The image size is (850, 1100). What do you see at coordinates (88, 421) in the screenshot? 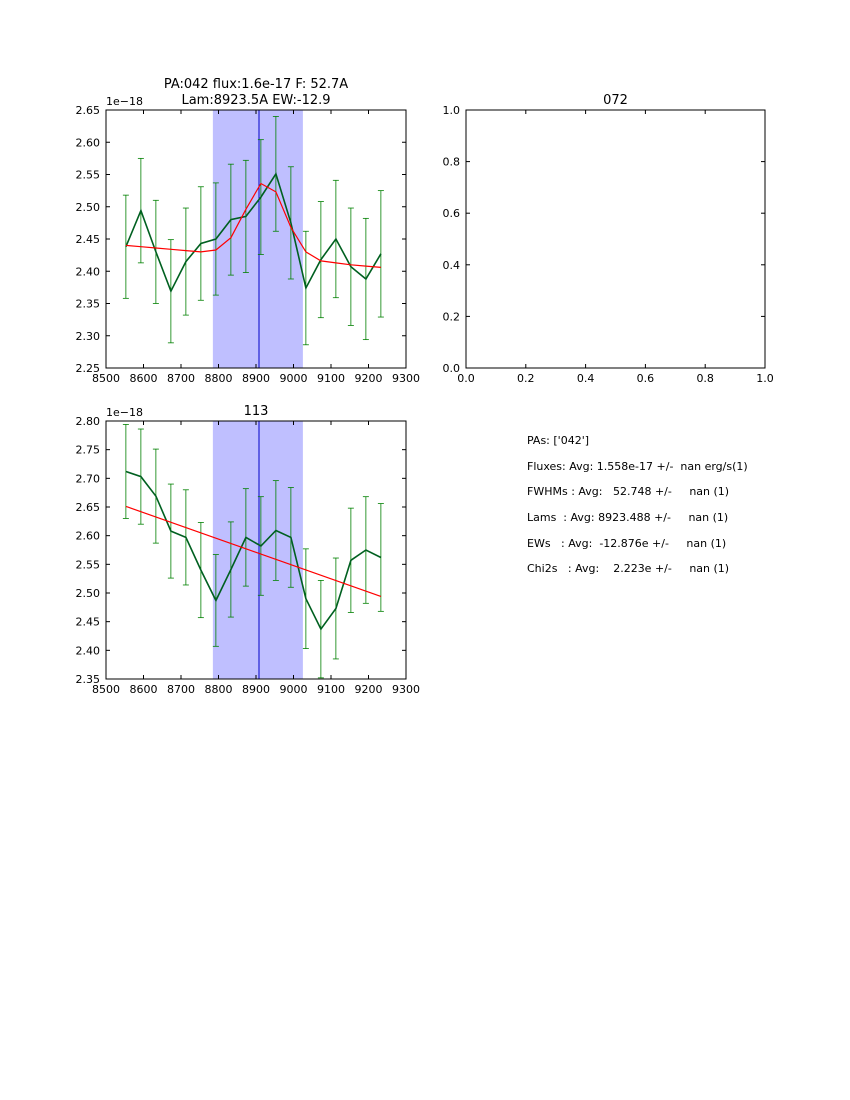
I see `y-tick-label: 2.80` at bounding box center [88, 421].